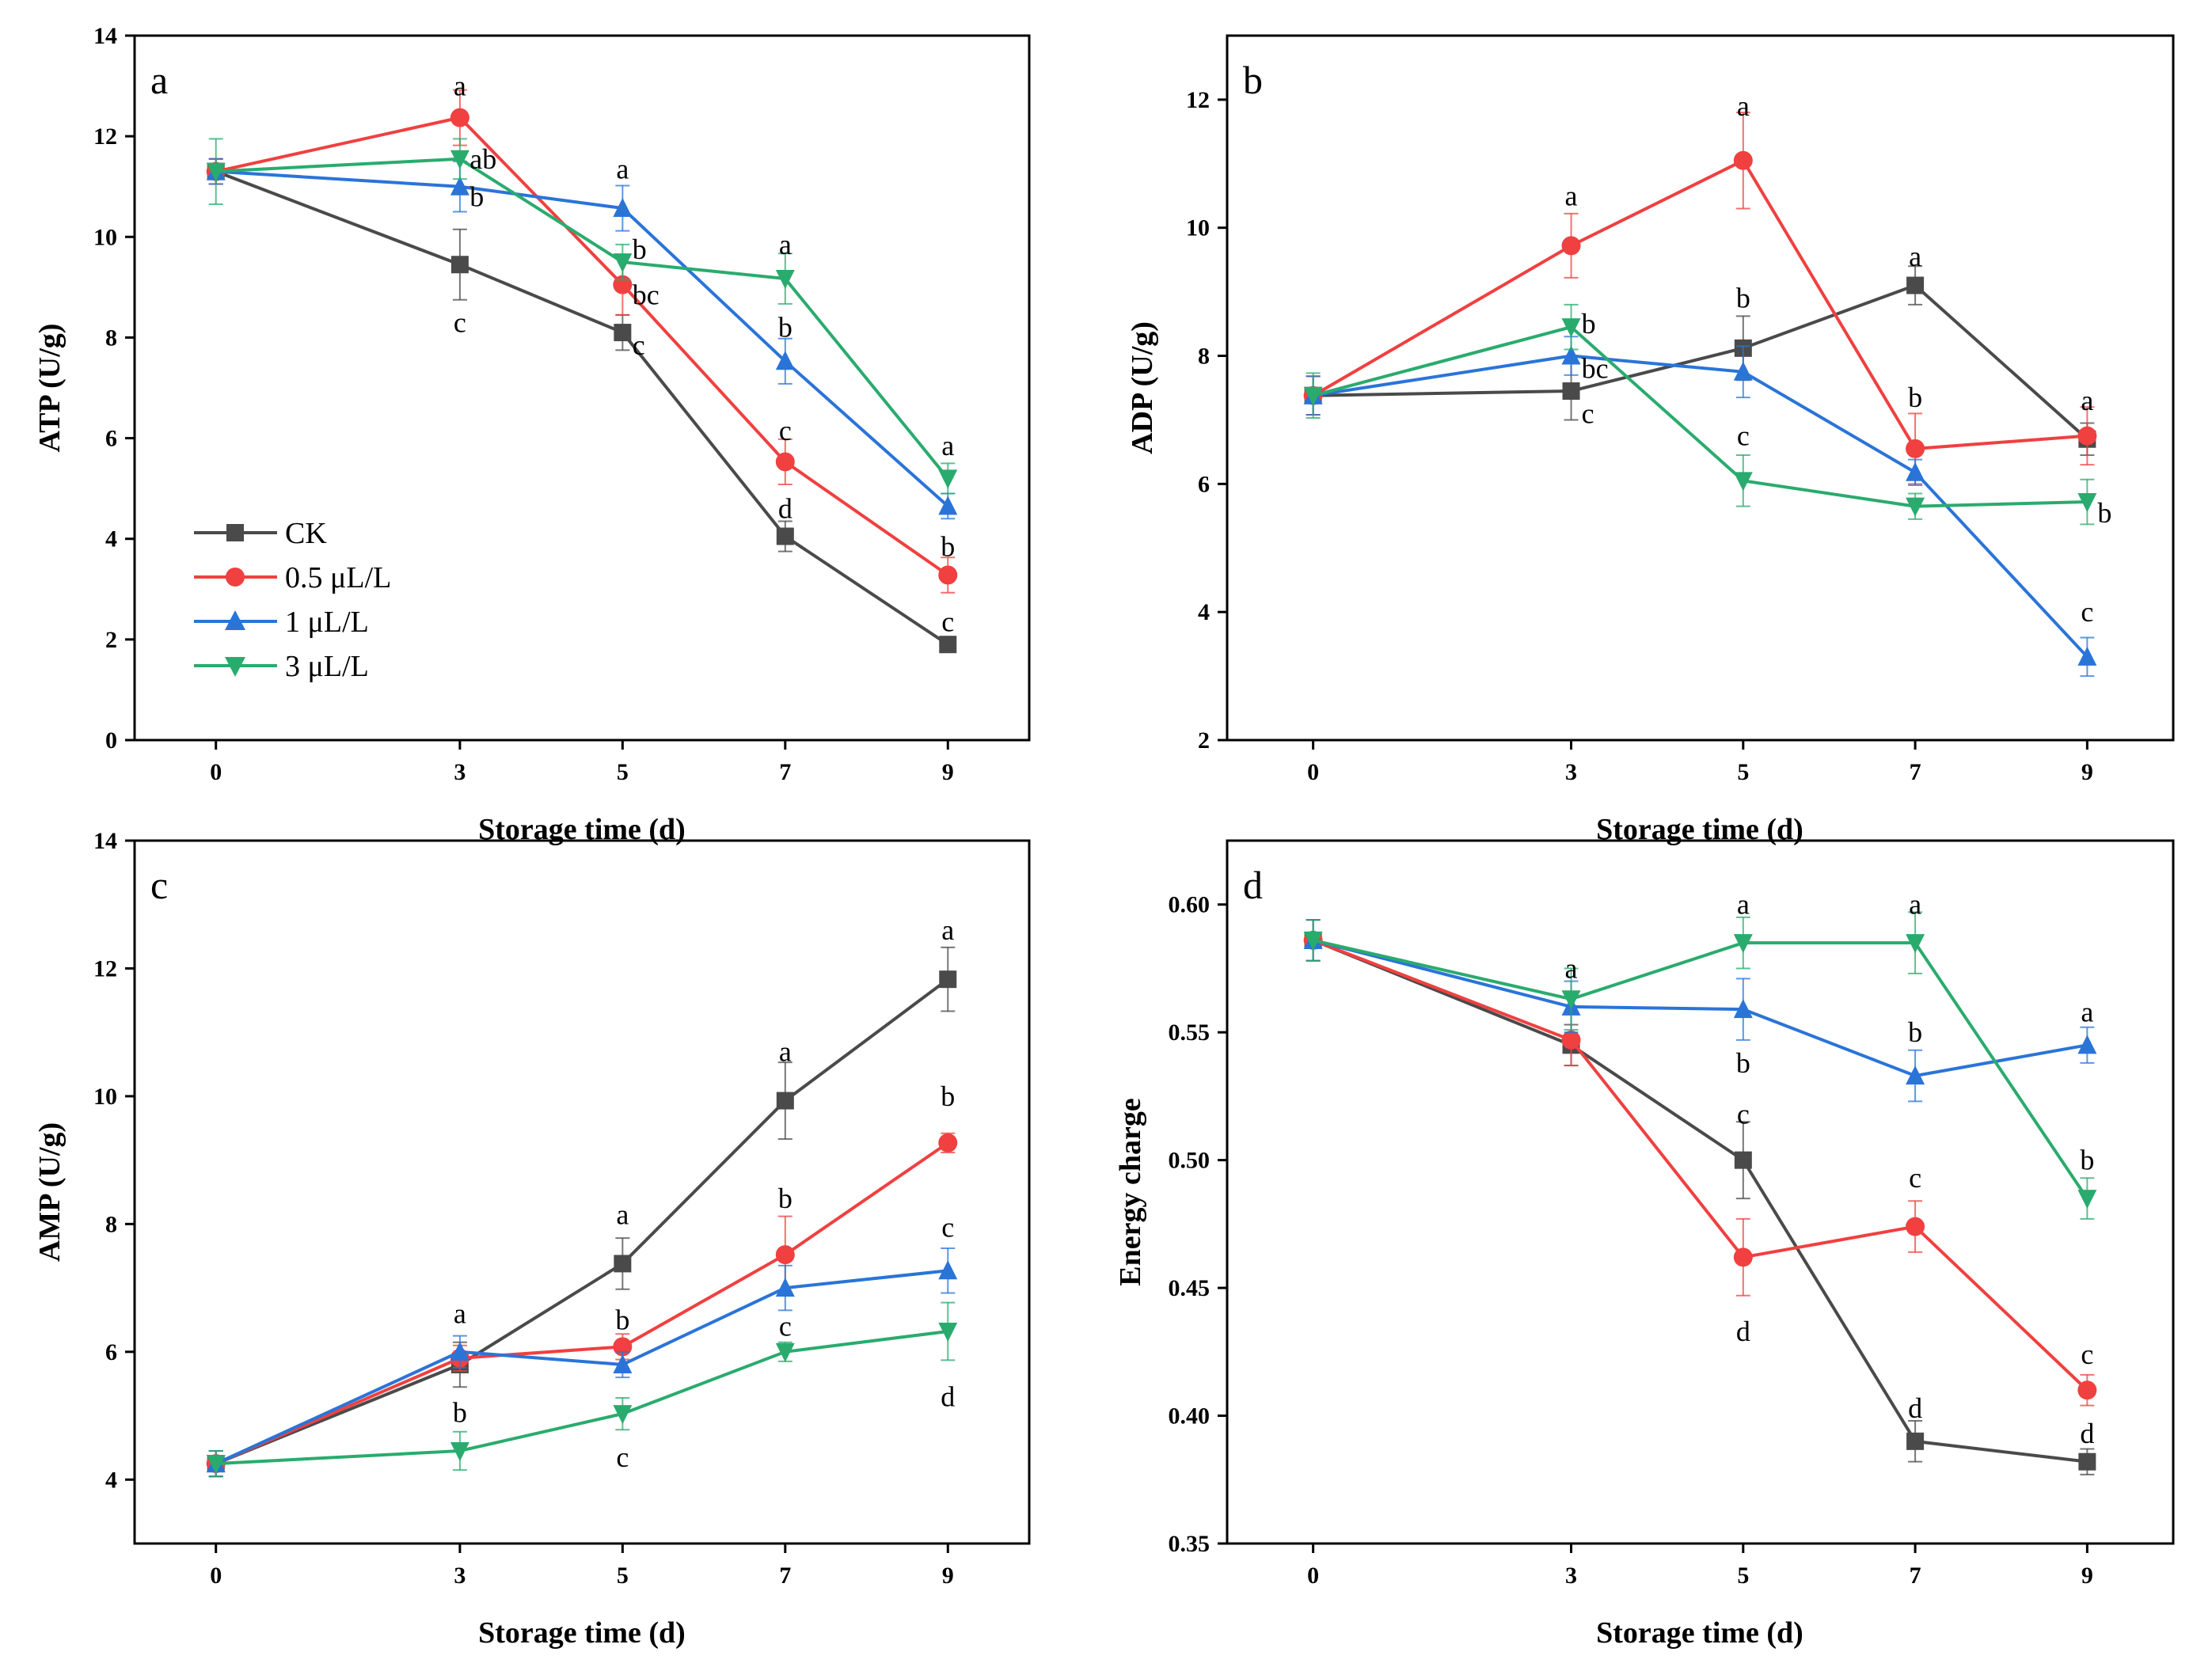 The height and width of the screenshot is (1667, 2212). I want to click on panel-a-point-3-ul-l, so click(623, 263).